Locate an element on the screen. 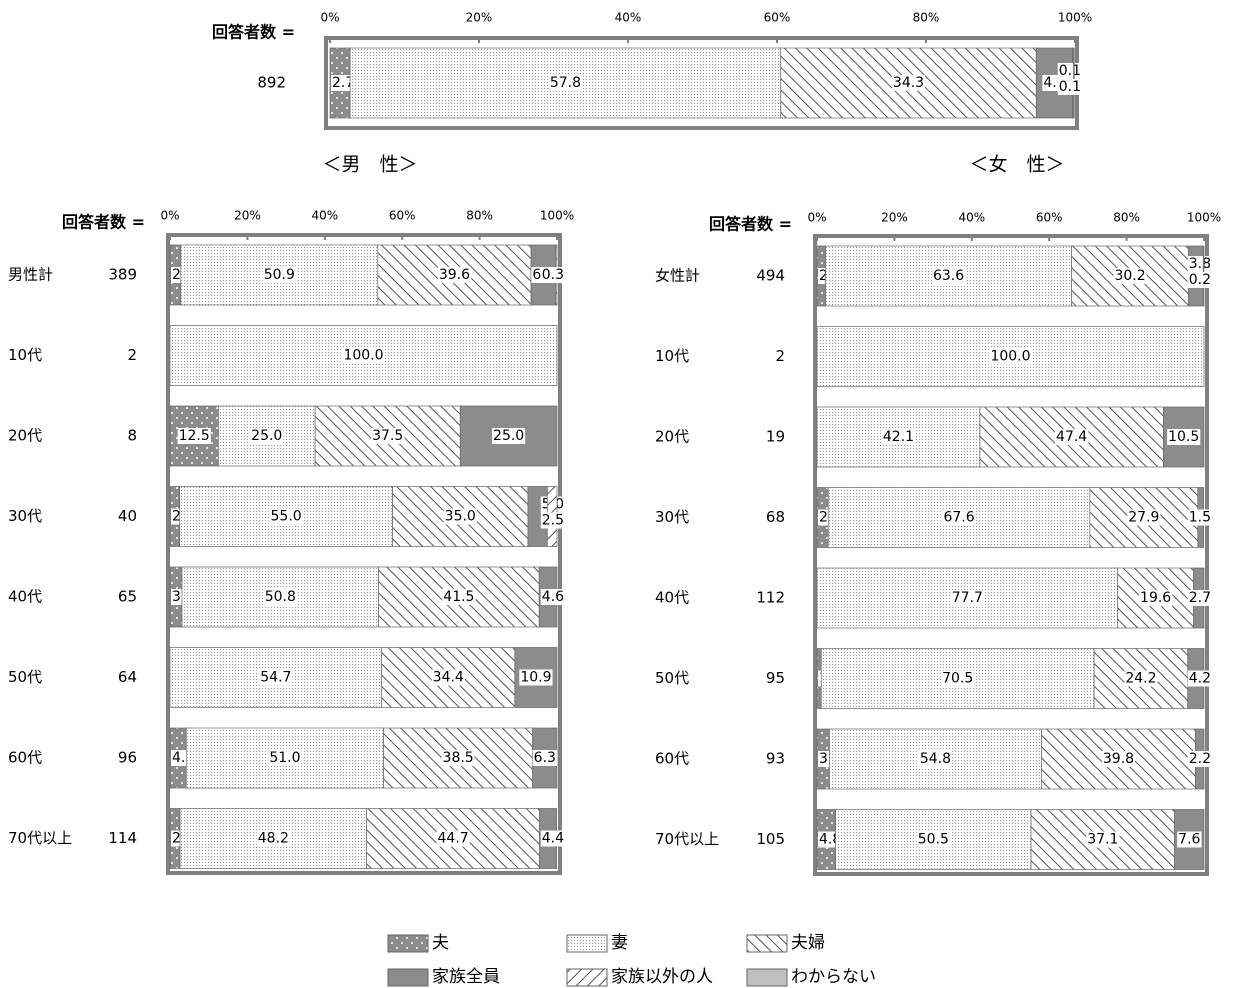  legend-label: 家族全員 is located at coordinates (466, 977).